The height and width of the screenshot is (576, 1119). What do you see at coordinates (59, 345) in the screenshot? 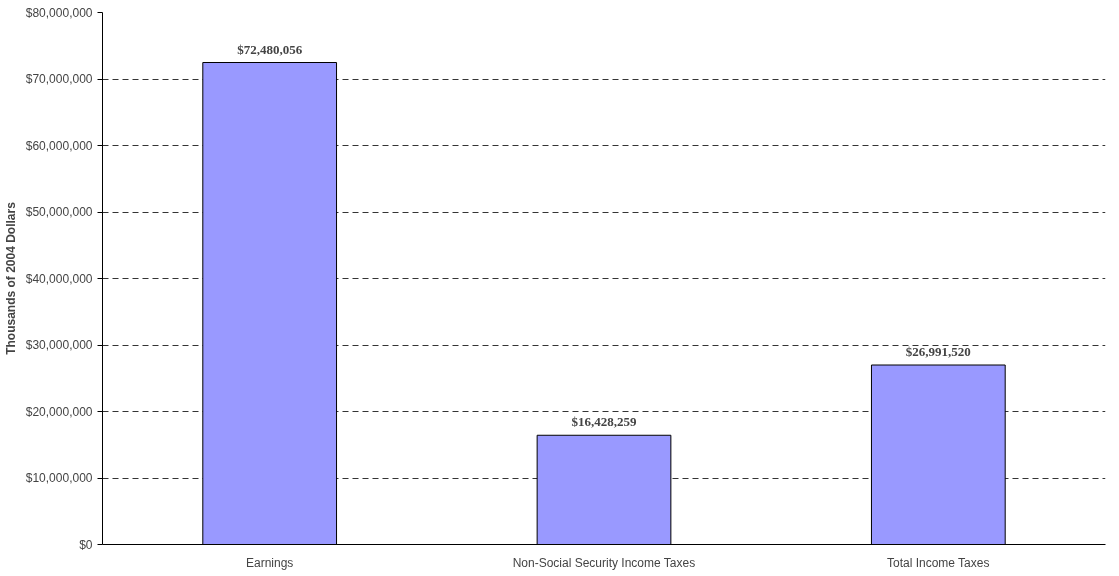
I see `y-tick-label: $30,000,000` at bounding box center [59, 345].